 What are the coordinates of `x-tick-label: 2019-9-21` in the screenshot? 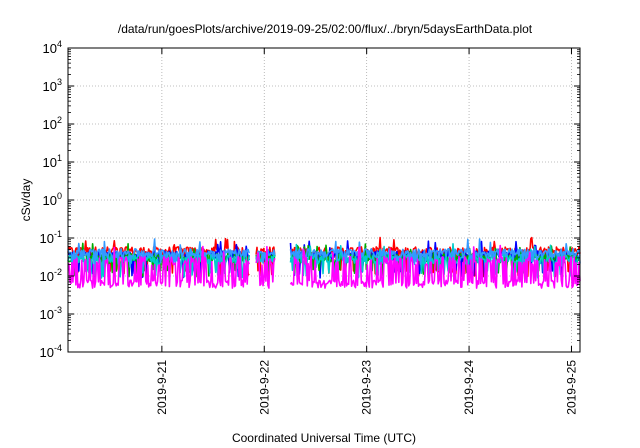 It's located at (162, 387).